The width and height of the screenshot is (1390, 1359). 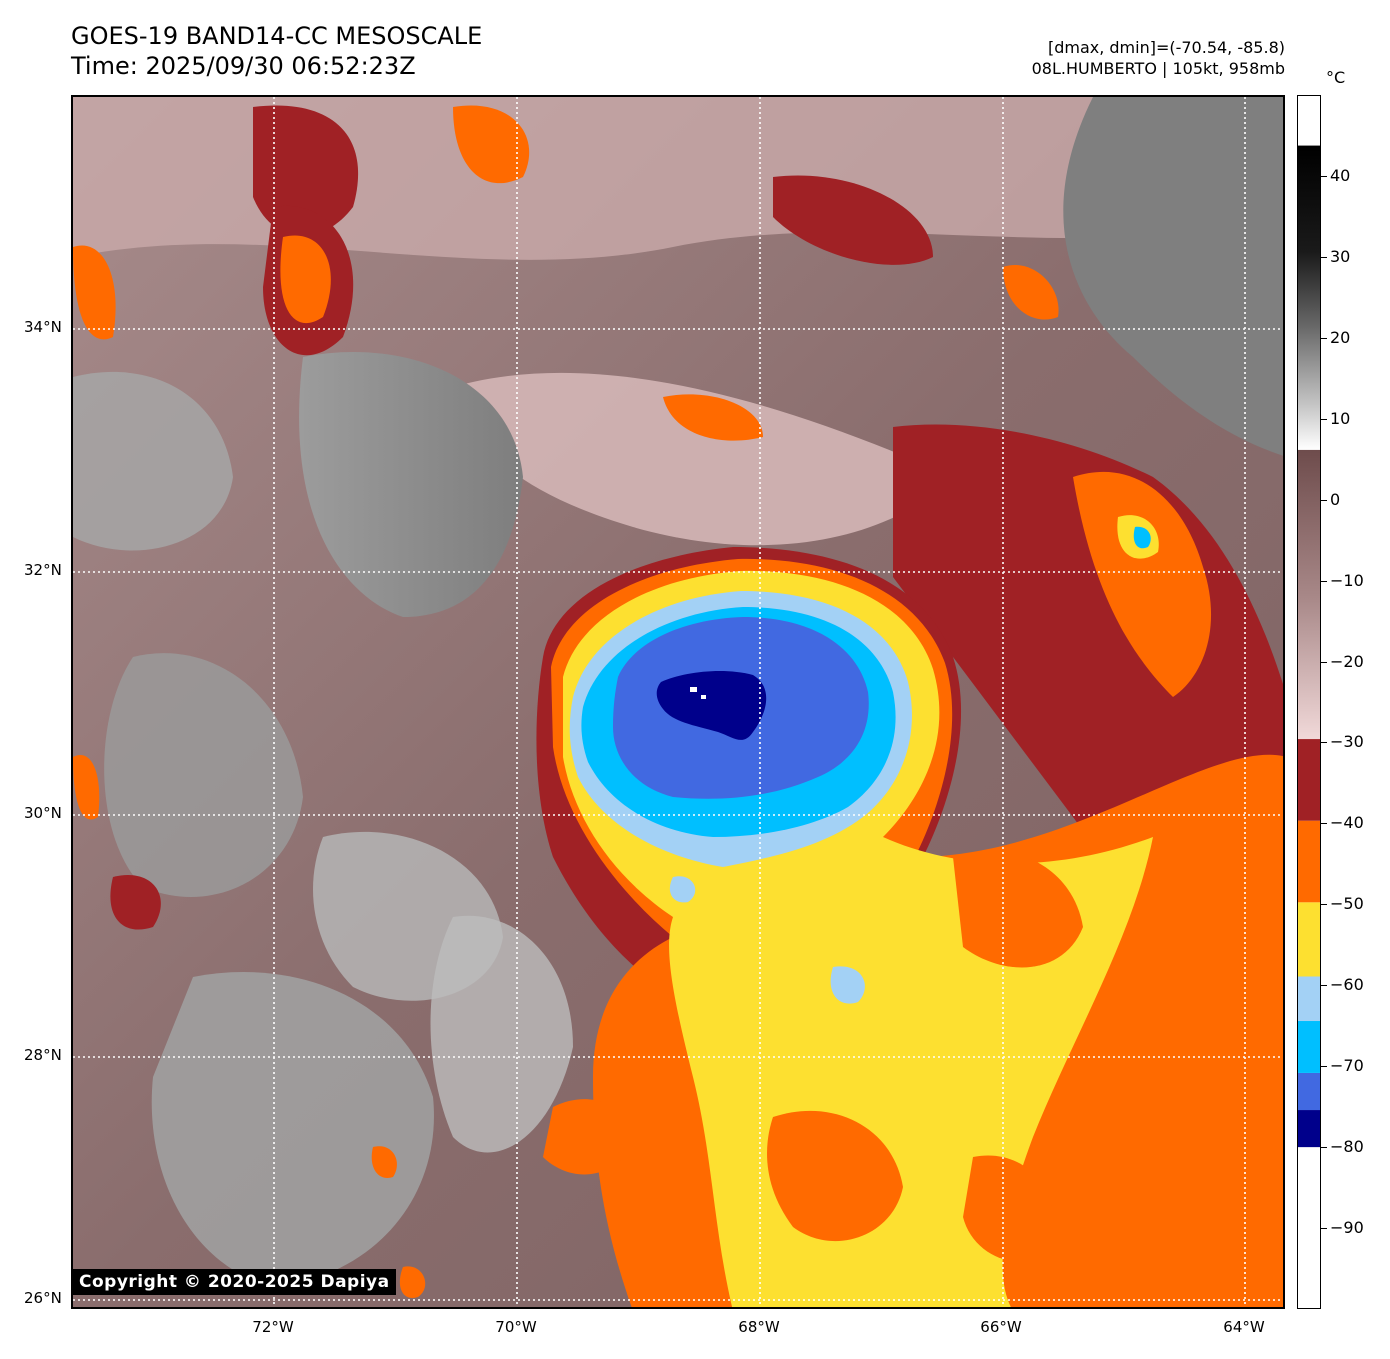 I want to click on gray-region-center-west, so click(x=411, y=484).